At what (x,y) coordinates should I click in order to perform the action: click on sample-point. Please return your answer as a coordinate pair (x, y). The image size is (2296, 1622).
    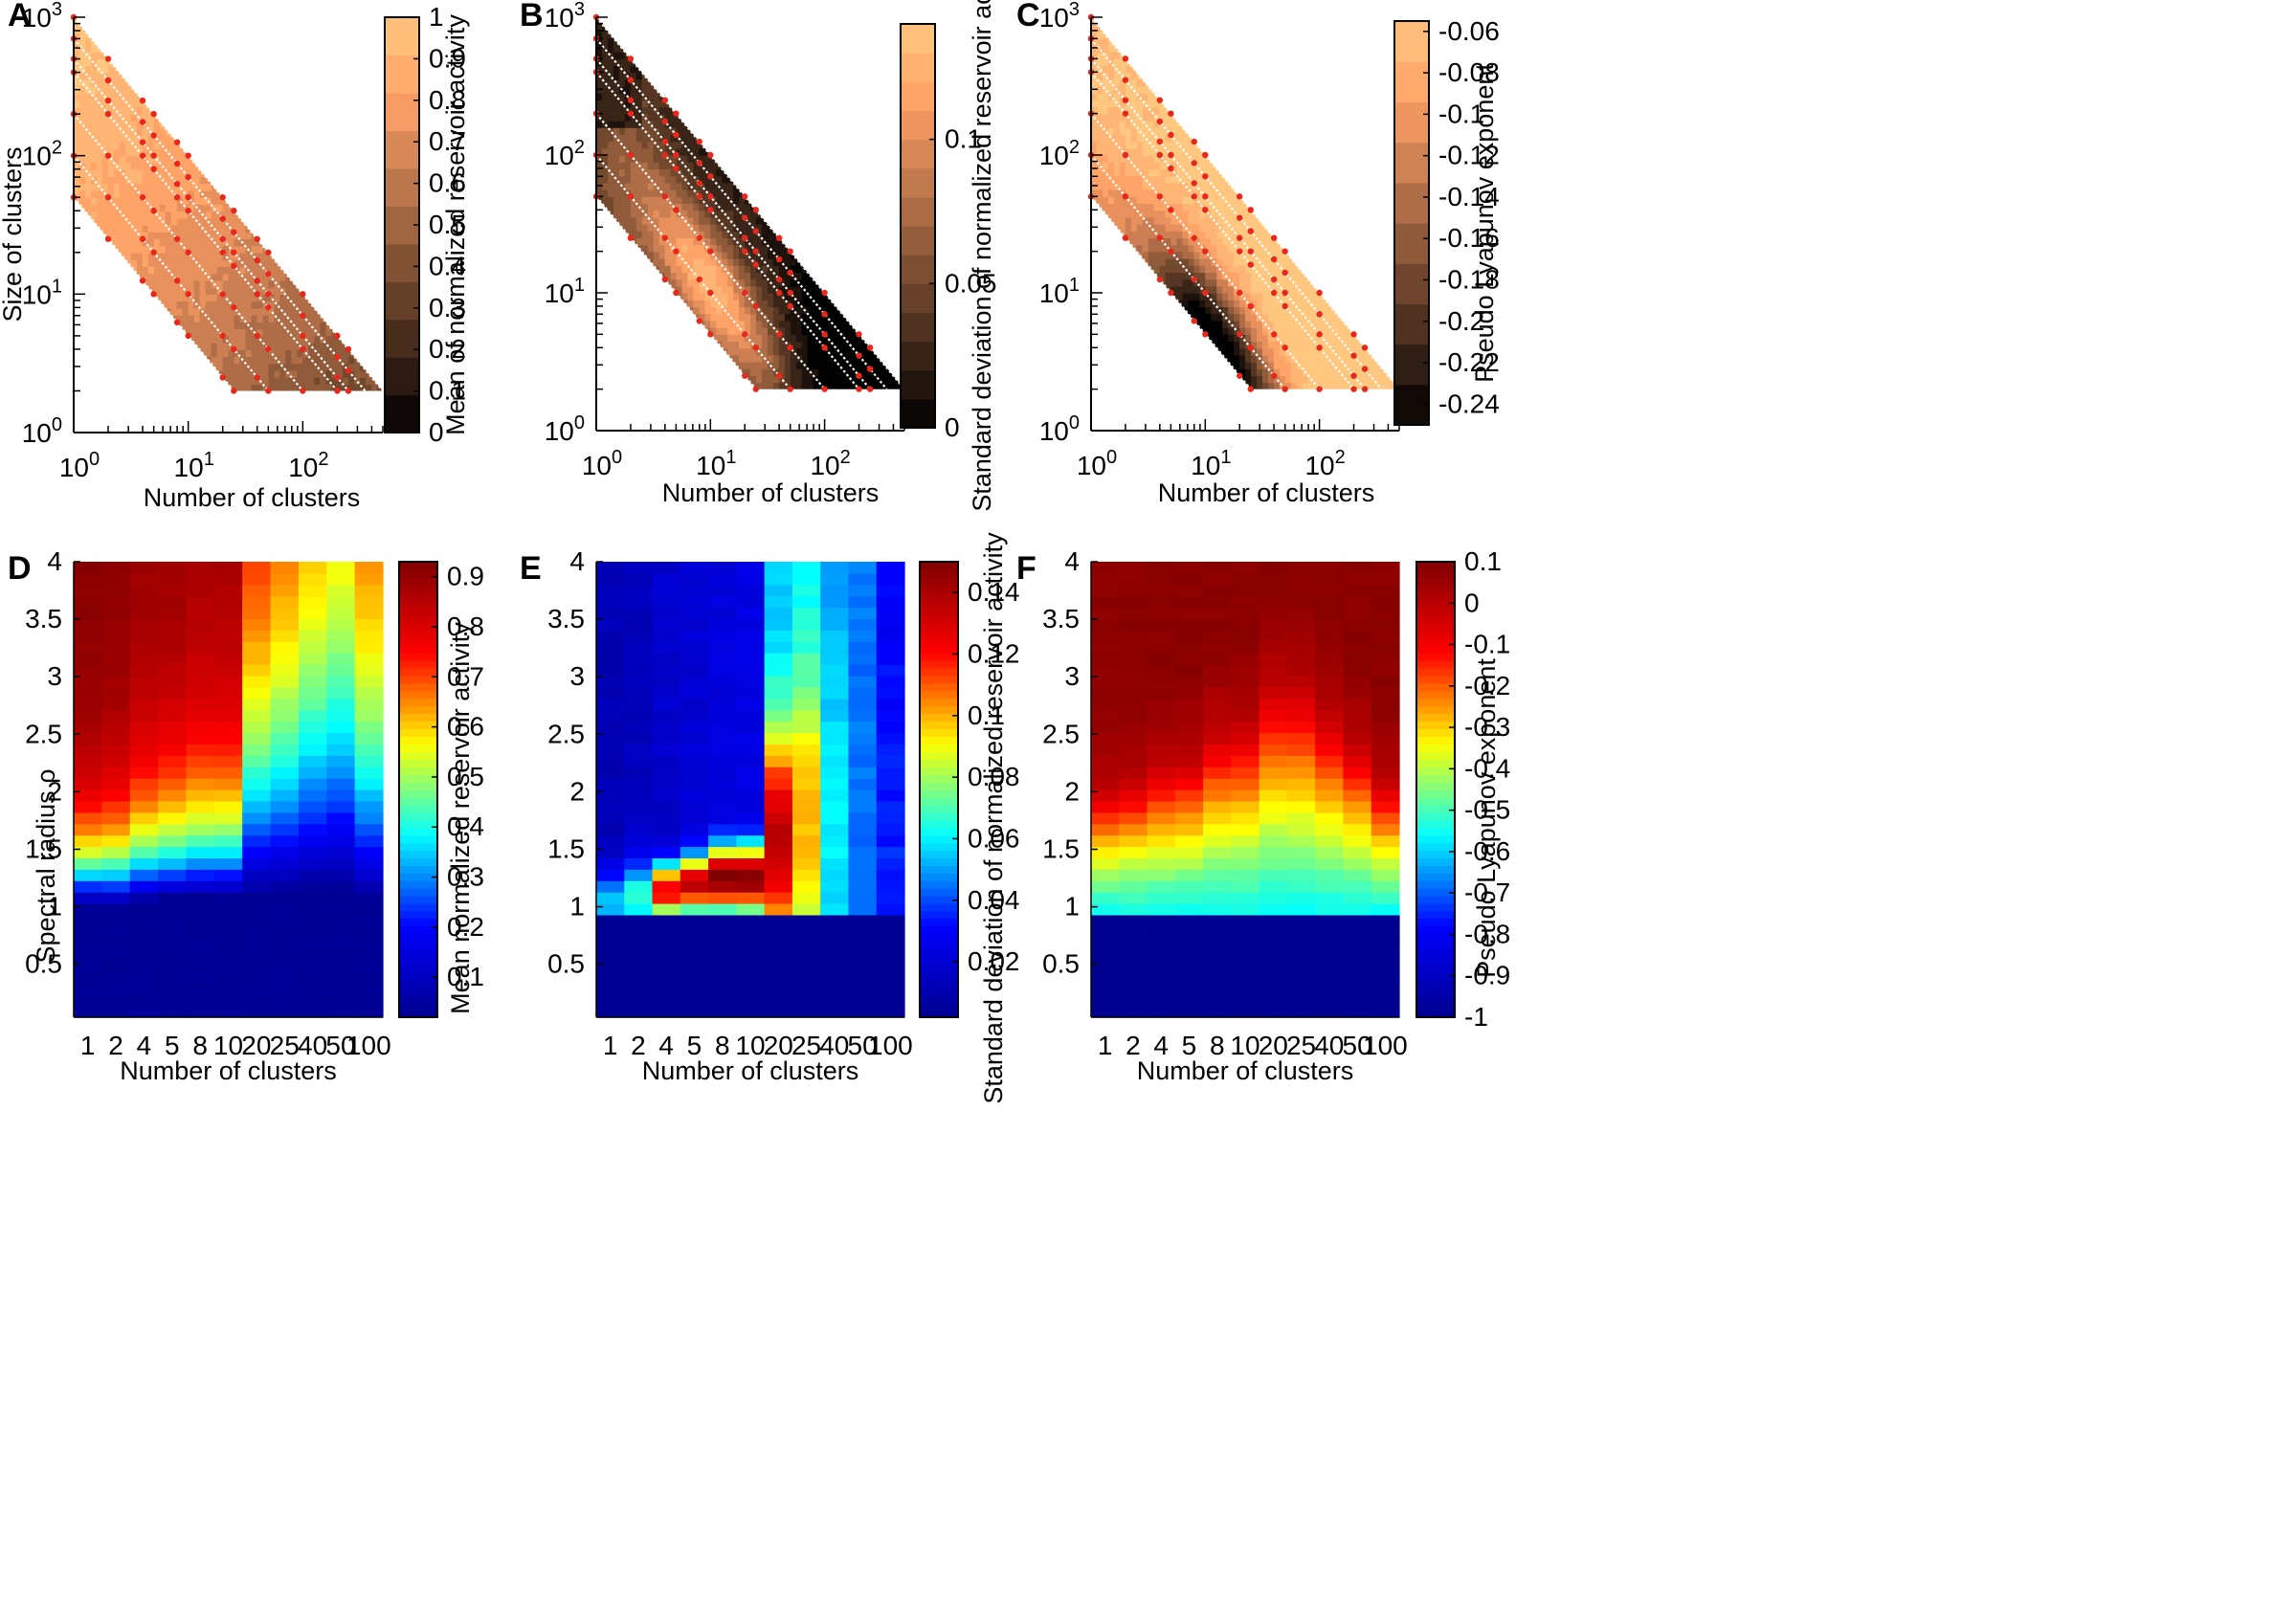
    Looking at the image, I should click on (153, 253).